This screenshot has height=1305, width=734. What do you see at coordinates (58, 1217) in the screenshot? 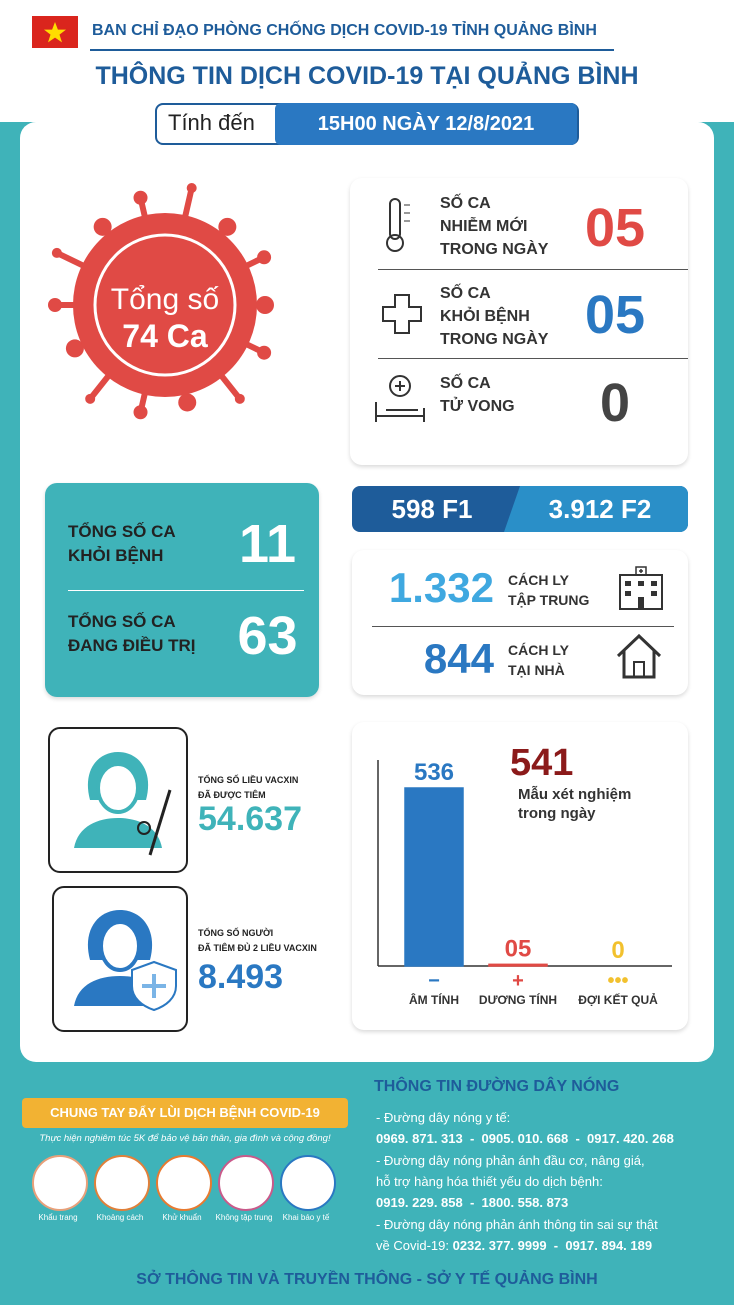
I see `icon-label: Khẩu trang` at bounding box center [58, 1217].